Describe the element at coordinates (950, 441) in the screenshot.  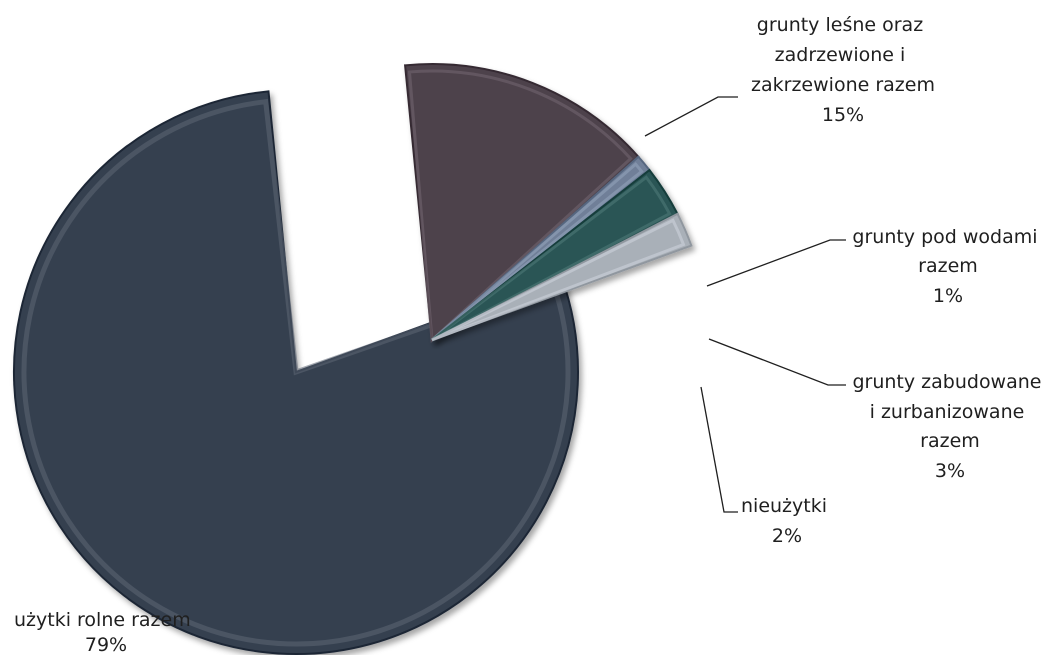
I see `slice-label-zabudowane-line3: razem` at that location.